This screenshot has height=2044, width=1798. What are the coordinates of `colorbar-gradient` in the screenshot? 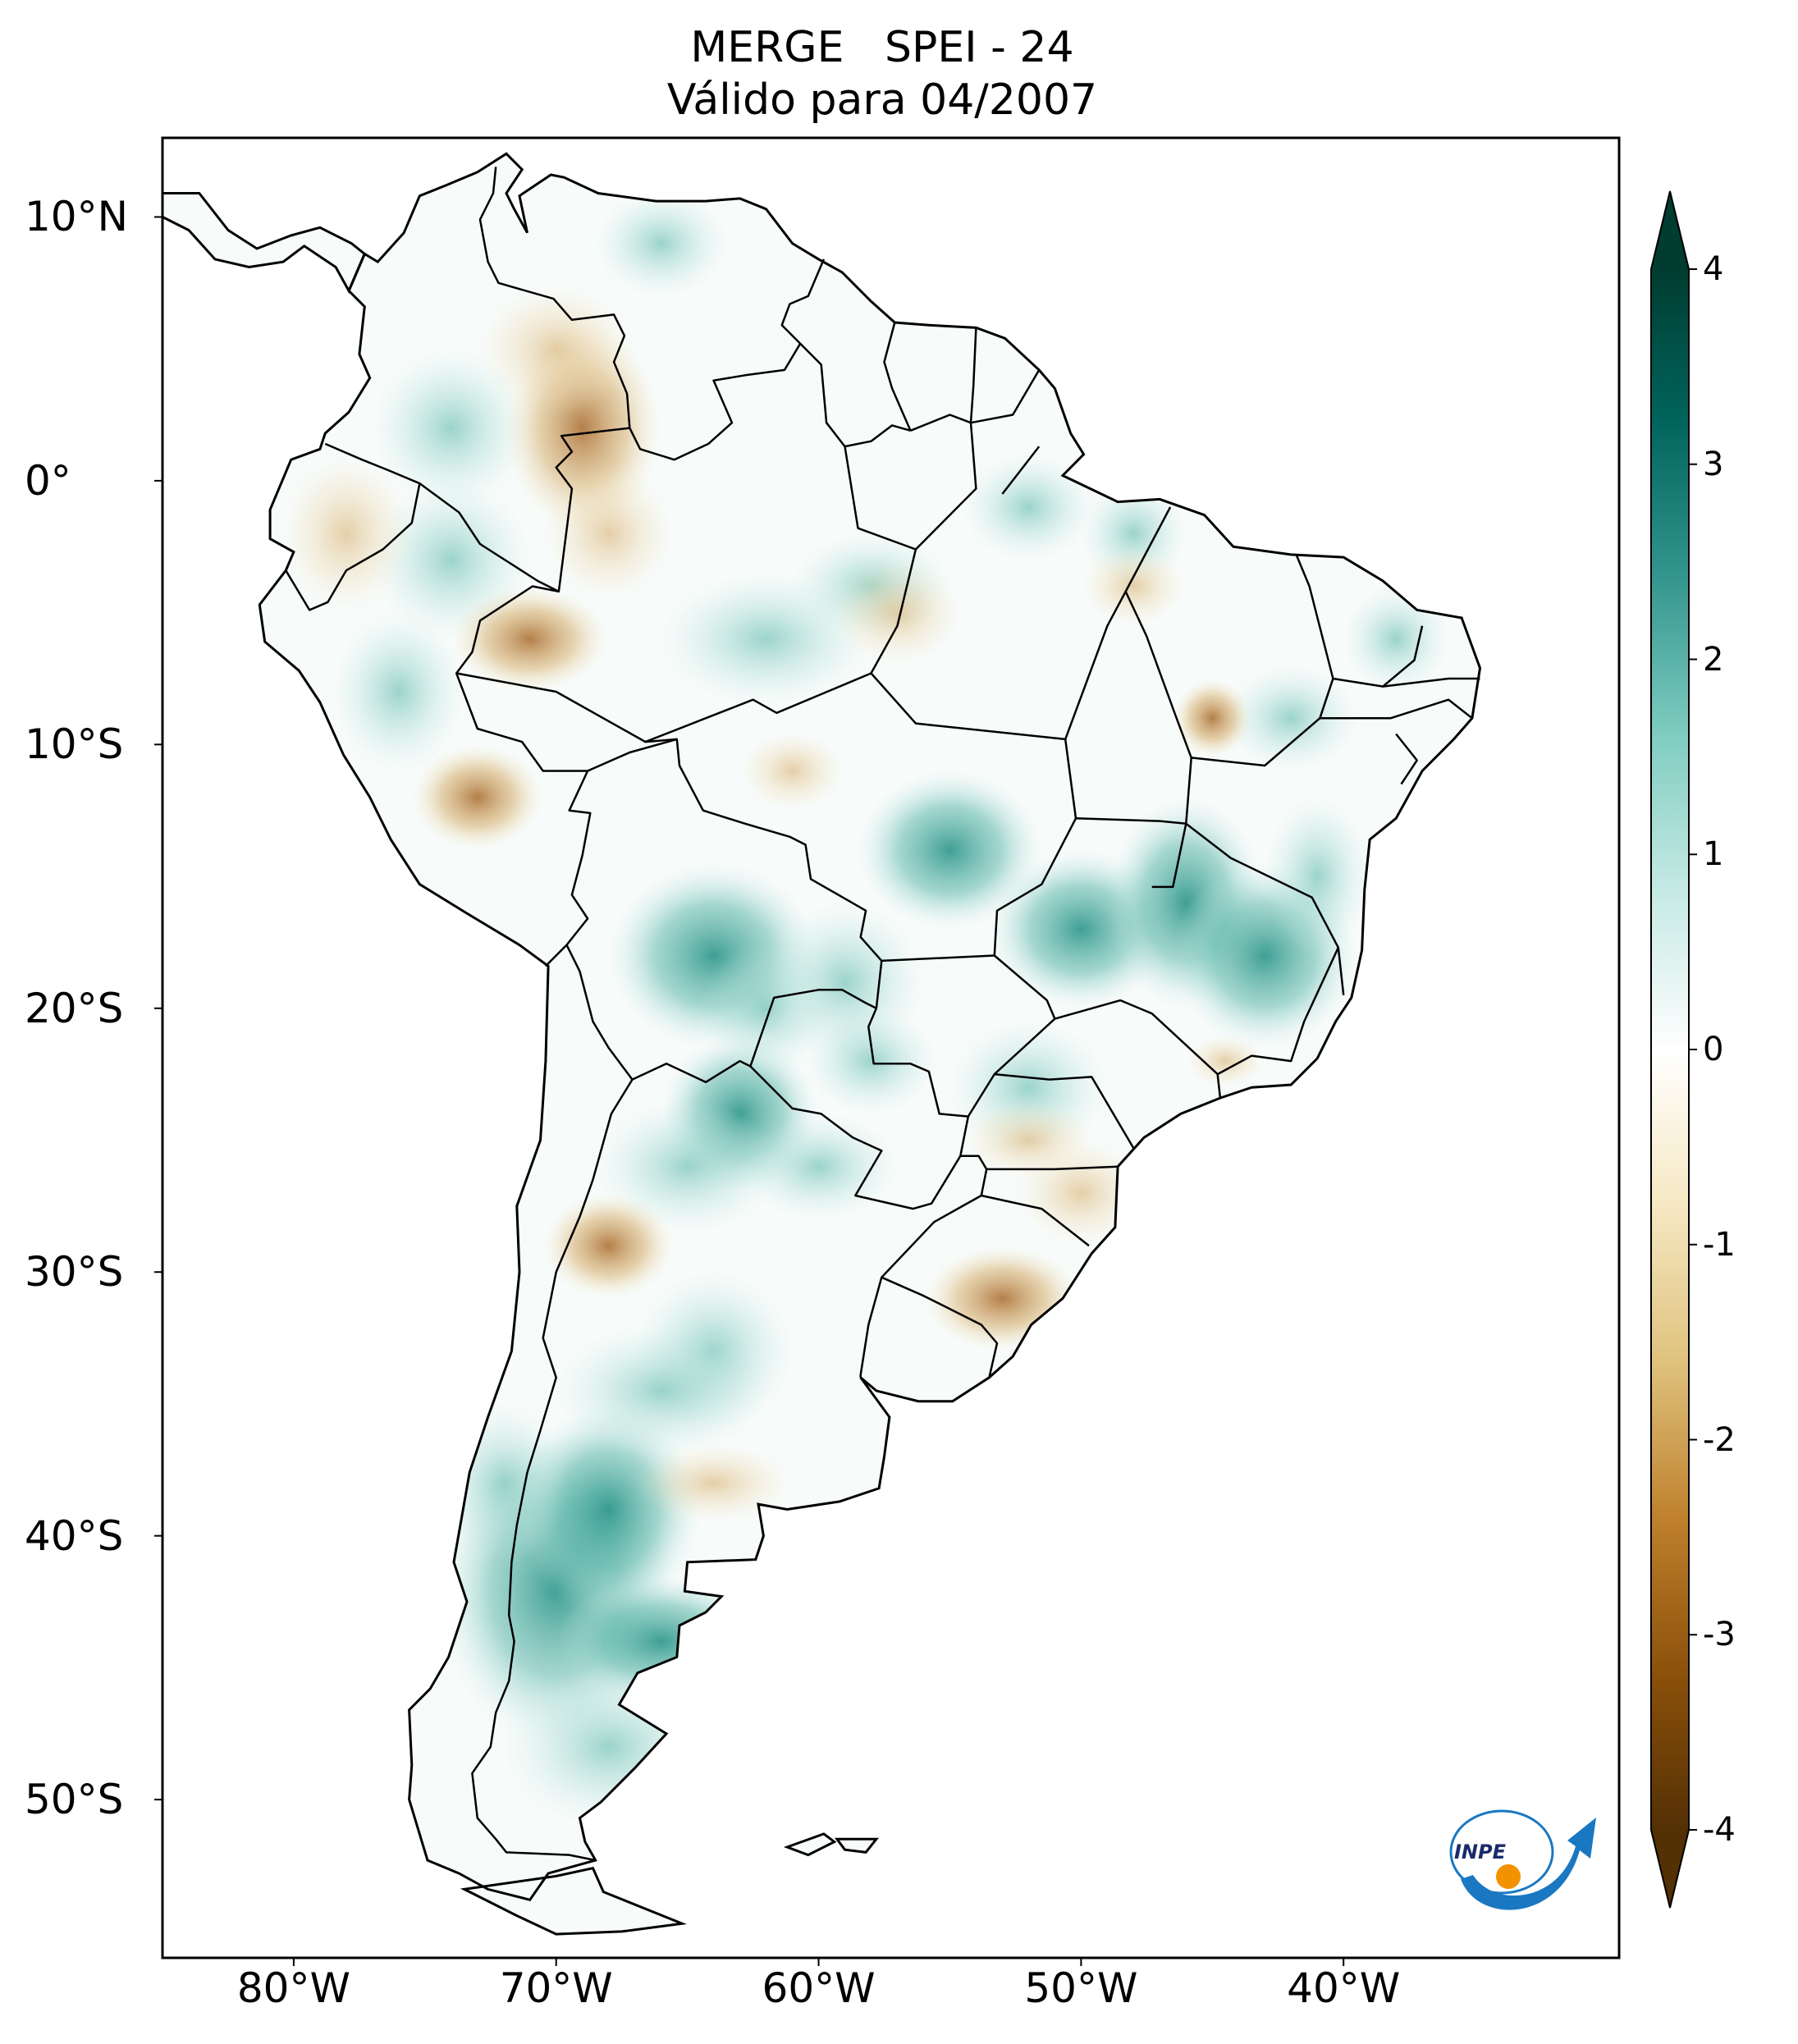 It's located at (1670, 1049).